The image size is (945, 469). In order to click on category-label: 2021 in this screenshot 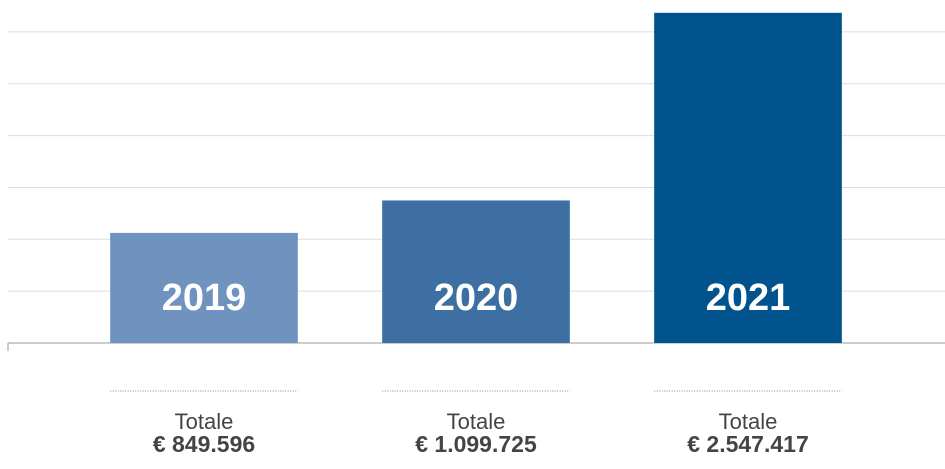, I will do `click(748, 298)`.